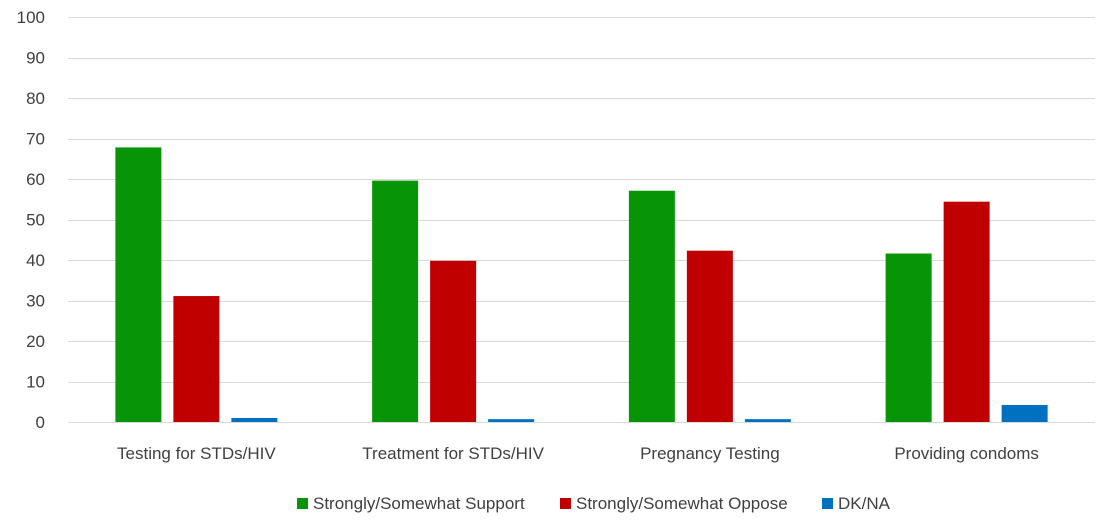 The image size is (1105, 520). Describe the element at coordinates (682, 503) in the screenshot. I see `legend-label: Strongly/Somewhat Oppose` at that location.